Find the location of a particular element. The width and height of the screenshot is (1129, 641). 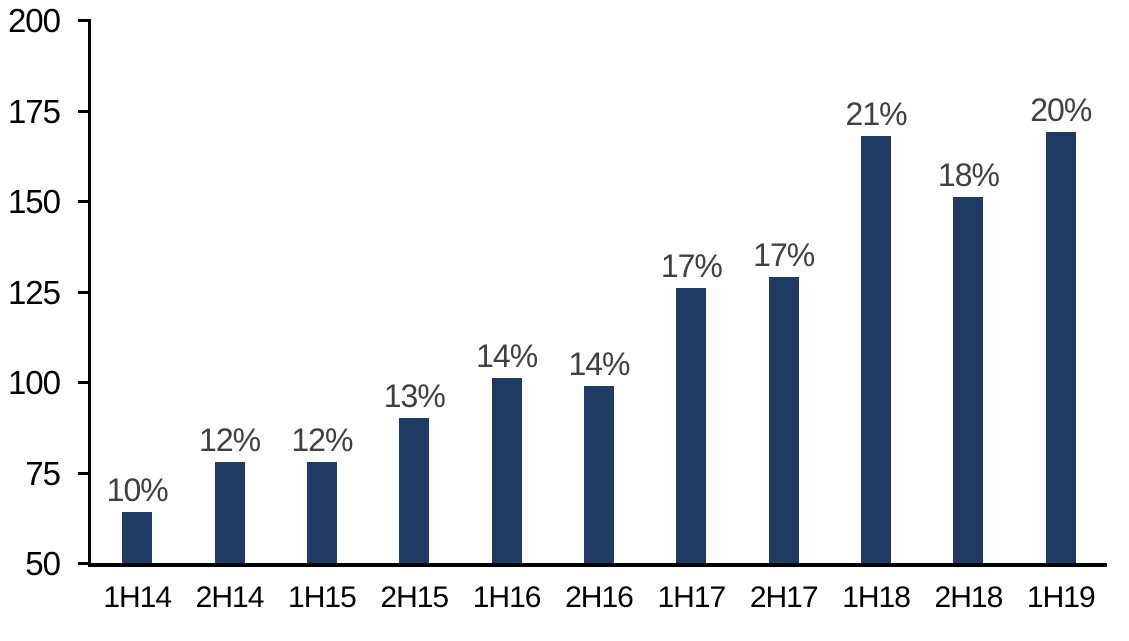

bar-slot-1h14: 10% is located at coordinates (137, 291).